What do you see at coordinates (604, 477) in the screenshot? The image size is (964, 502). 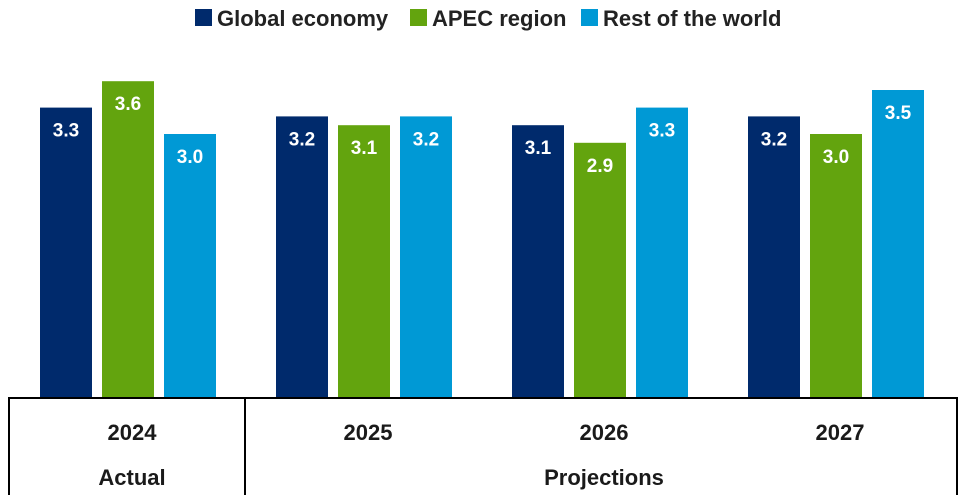 I see `group-label-projections: Projections` at bounding box center [604, 477].